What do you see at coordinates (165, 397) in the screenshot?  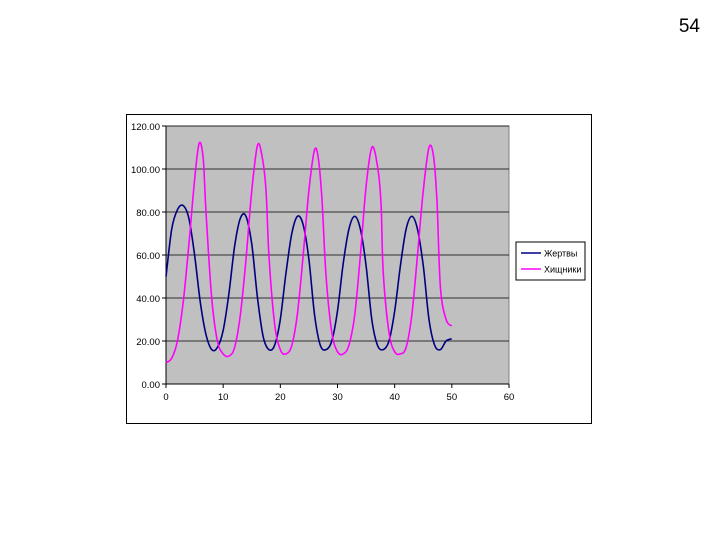 I see `x-tick-label: 0` at bounding box center [165, 397].